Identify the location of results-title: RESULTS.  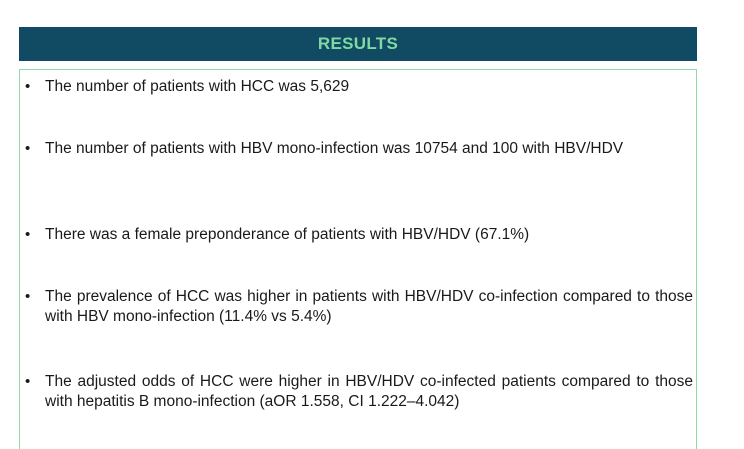
(358, 43).